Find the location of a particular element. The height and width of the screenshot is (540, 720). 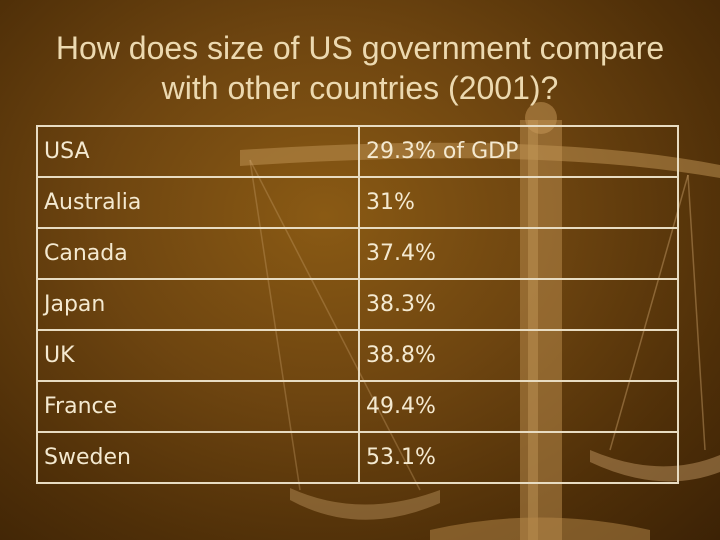

country-cell: UK is located at coordinates (198, 355).